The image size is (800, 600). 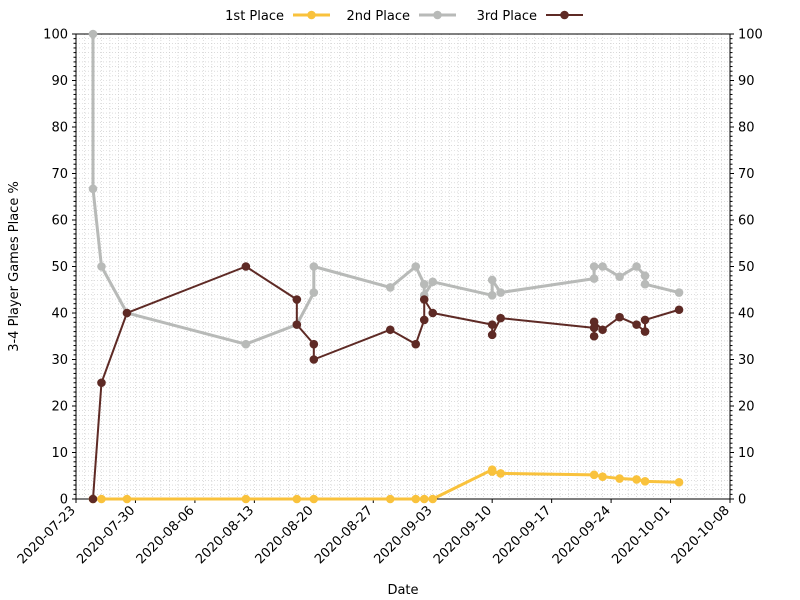 I want to click on y-tick-label-right: 20, so click(x=746, y=407).